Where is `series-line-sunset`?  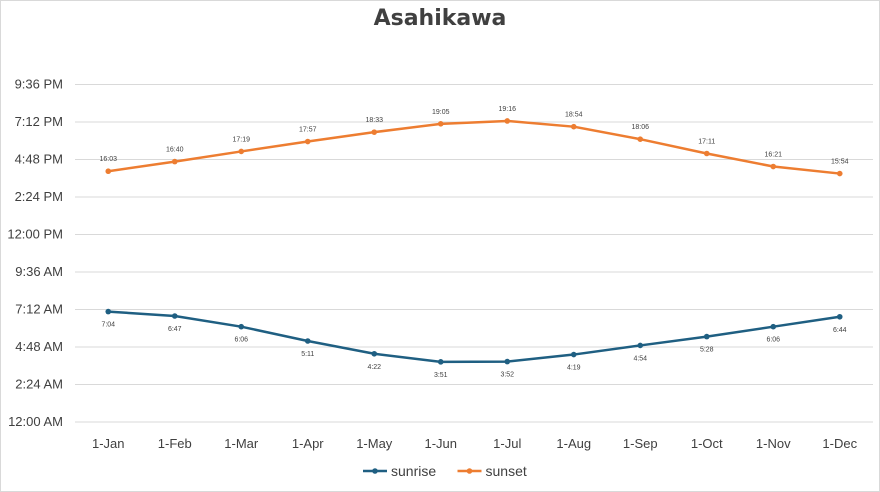 series-line-sunset is located at coordinates (474, 147).